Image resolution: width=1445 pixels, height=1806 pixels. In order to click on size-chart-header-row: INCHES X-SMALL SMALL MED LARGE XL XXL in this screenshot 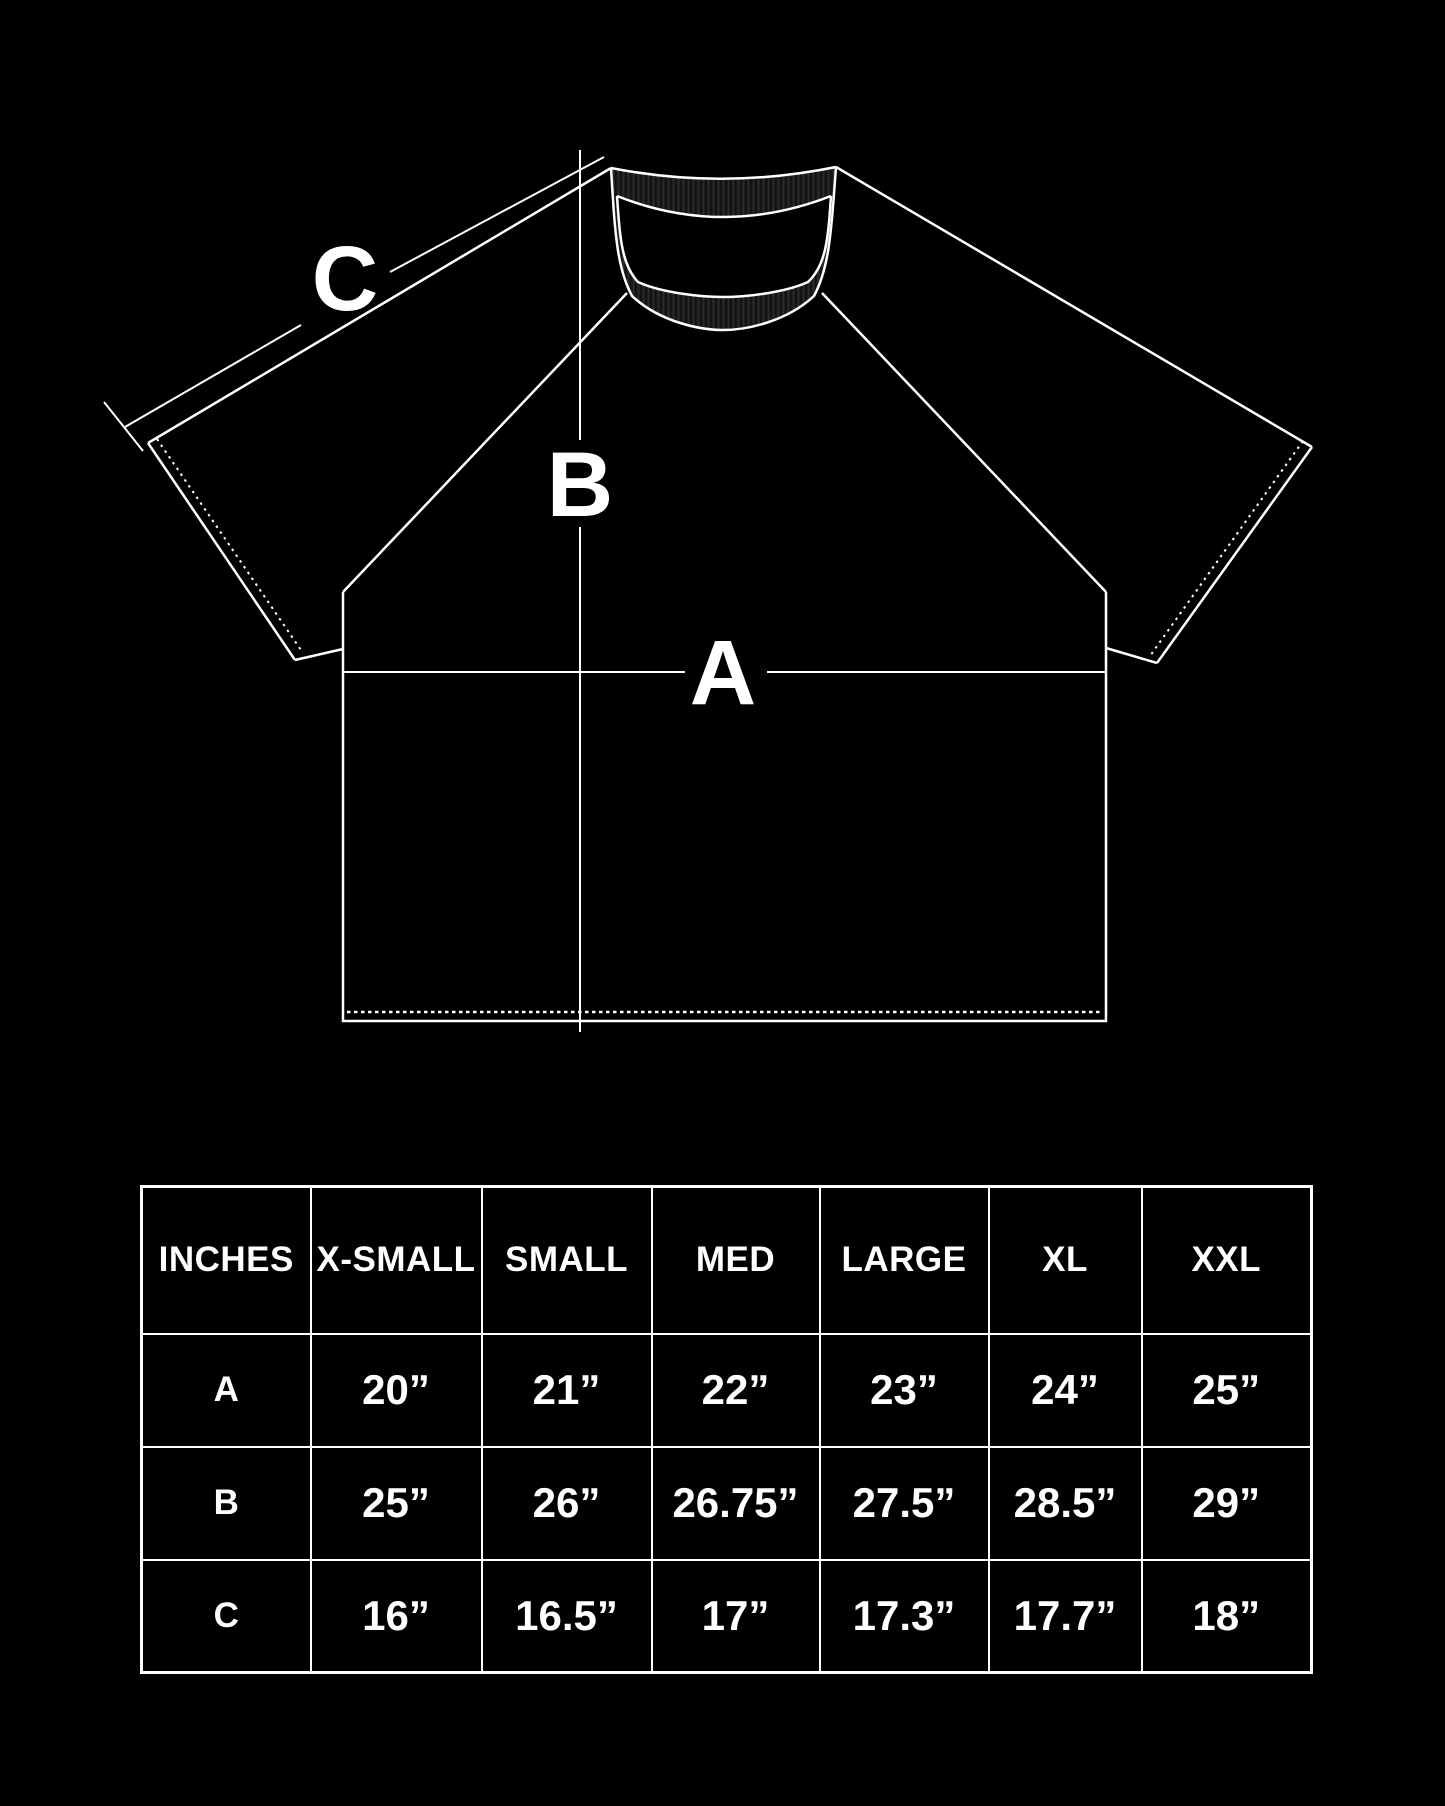, I will do `click(726, 1260)`.